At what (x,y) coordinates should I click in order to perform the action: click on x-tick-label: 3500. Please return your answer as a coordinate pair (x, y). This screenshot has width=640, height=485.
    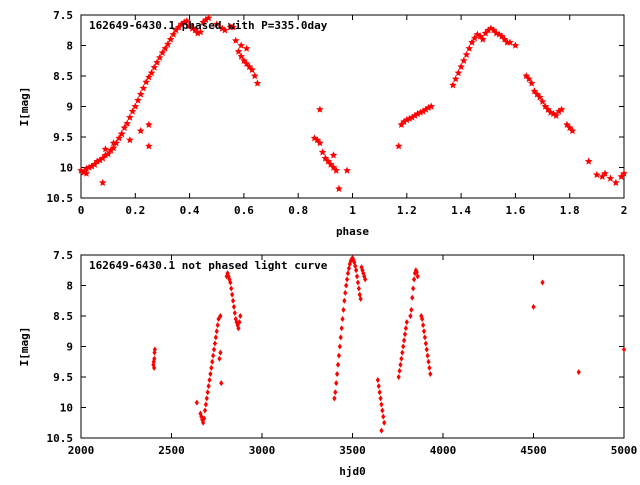
    Looking at the image, I should click on (352, 450).